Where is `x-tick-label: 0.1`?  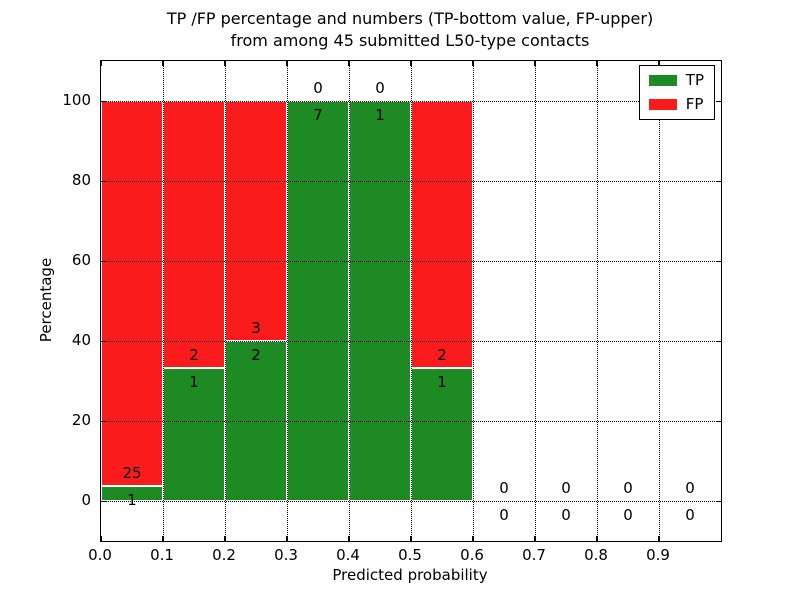
x-tick-label: 0.1 is located at coordinates (162, 555).